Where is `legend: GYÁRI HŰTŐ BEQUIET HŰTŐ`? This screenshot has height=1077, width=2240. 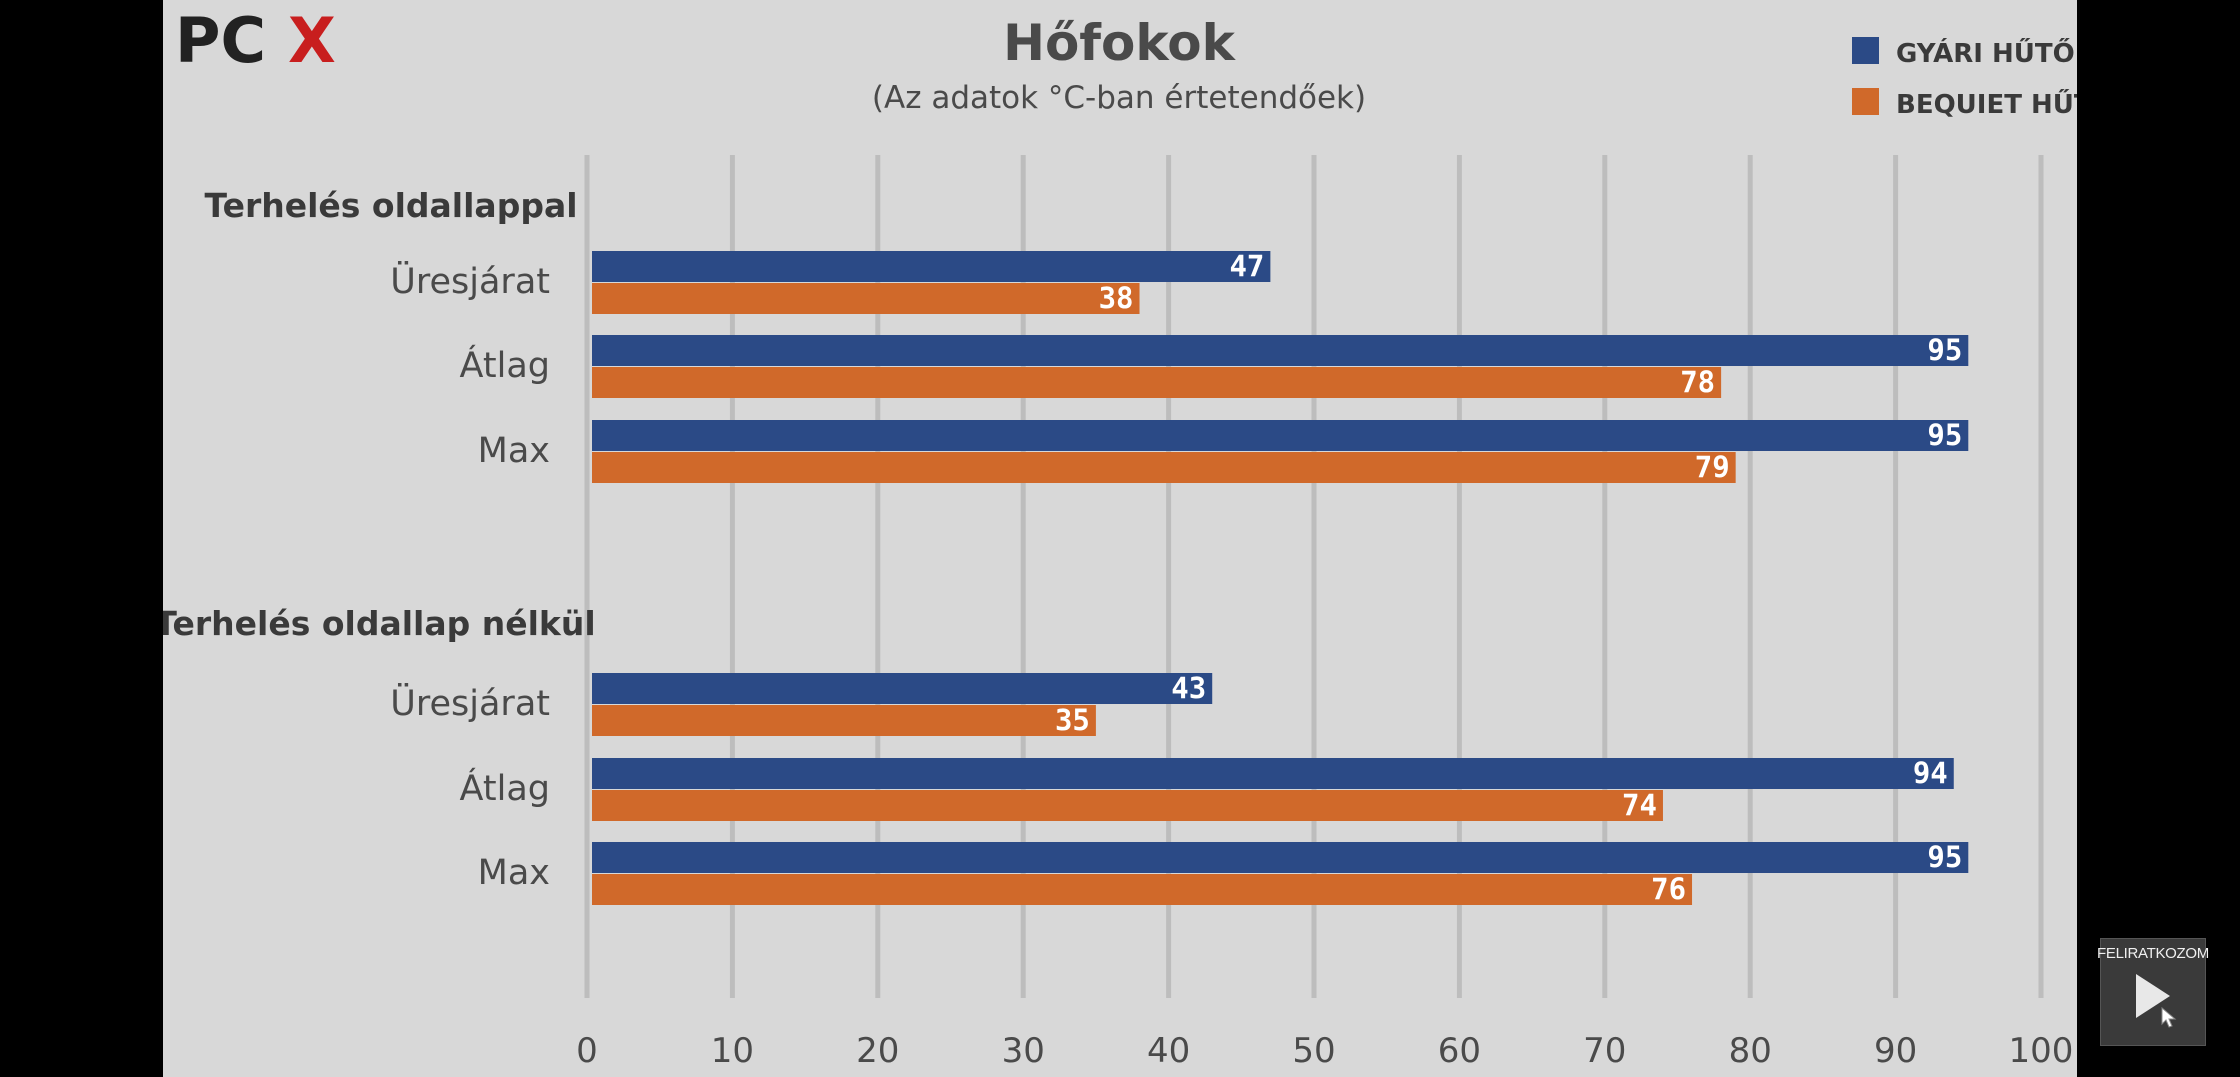 legend: GYÁRI HŰTŐ BEQUIET HŰTŐ is located at coordinates (1964, 78).